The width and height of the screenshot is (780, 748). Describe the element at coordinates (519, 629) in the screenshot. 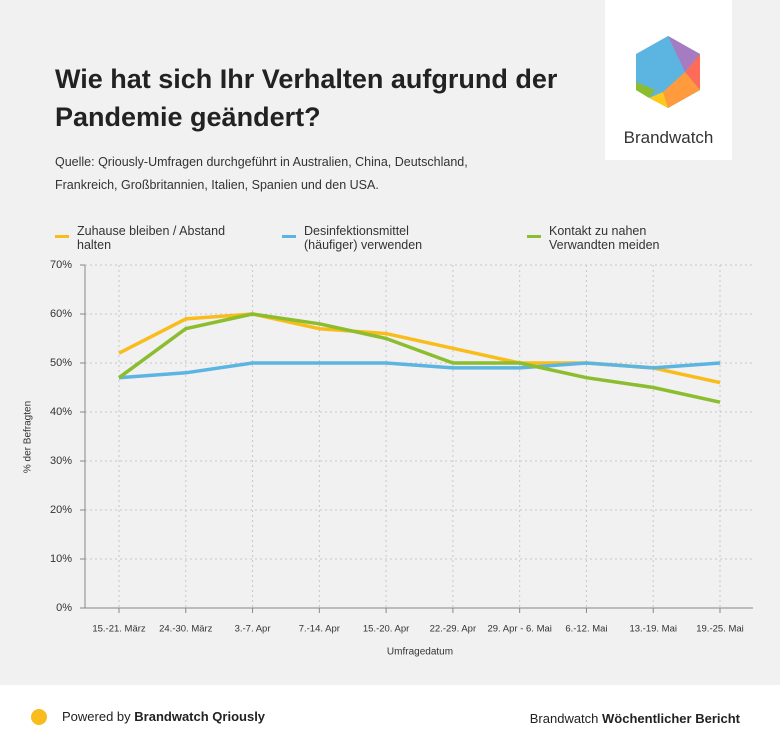

I see `x-tick-label: 29. Apr - 6. Mai` at that location.